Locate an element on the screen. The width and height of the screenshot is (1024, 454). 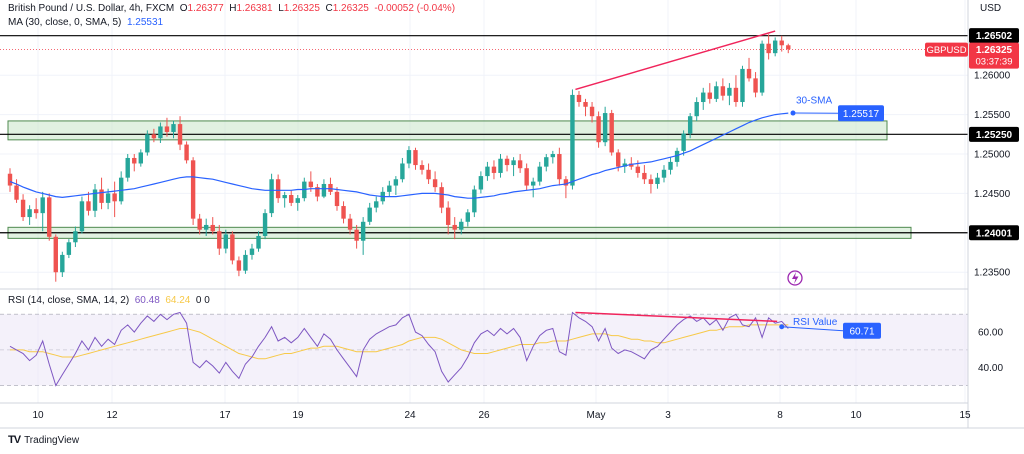
rsi-tick-label: 60.00 is located at coordinates (990, 333).